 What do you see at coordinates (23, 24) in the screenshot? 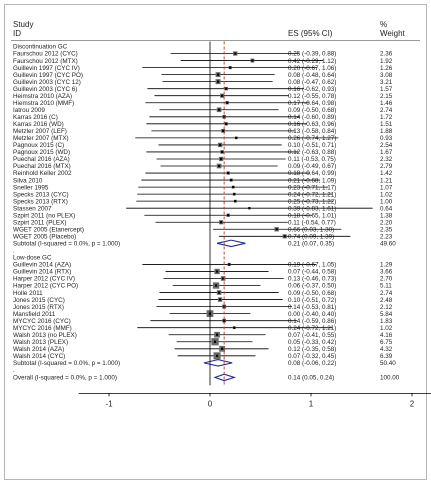
I see `header-study: Study` at bounding box center [23, 24].